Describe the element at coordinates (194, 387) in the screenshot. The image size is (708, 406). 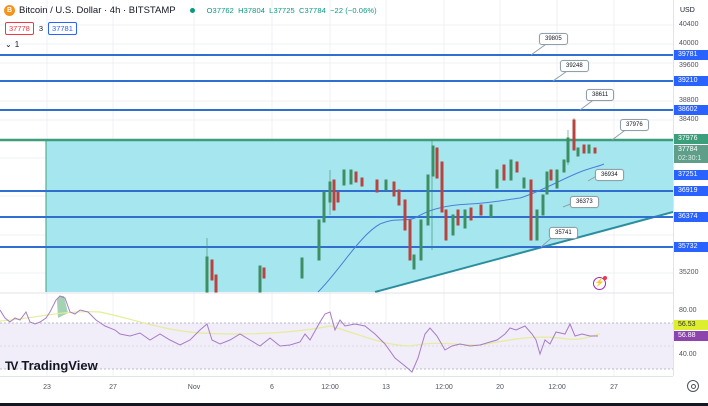
I see `time-tick: Nov` at that location.